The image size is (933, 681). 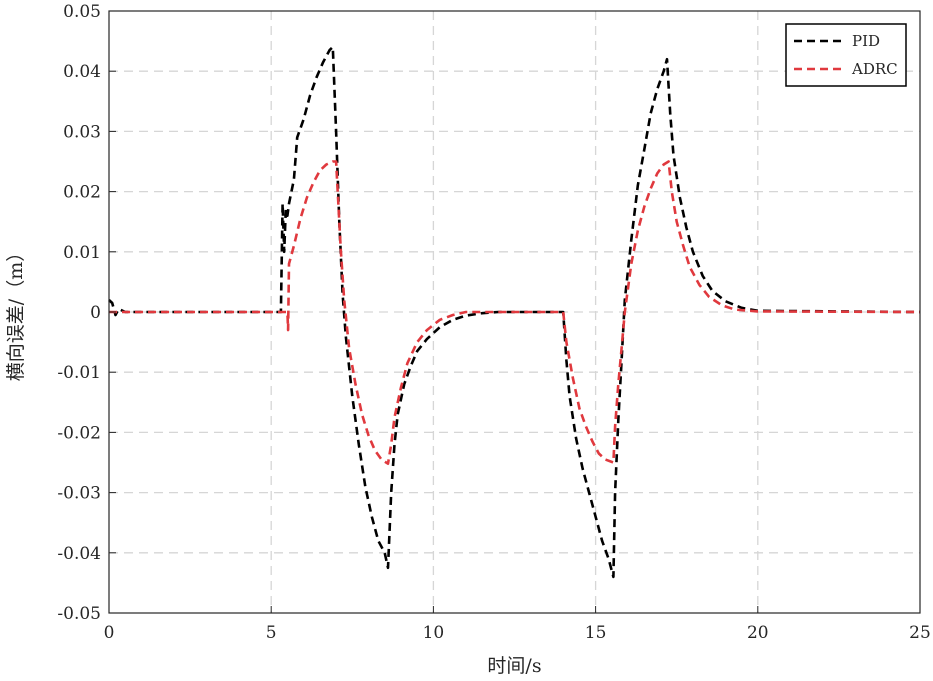 I want to click on legend: PID ADRC, so click(x=846, y=55).